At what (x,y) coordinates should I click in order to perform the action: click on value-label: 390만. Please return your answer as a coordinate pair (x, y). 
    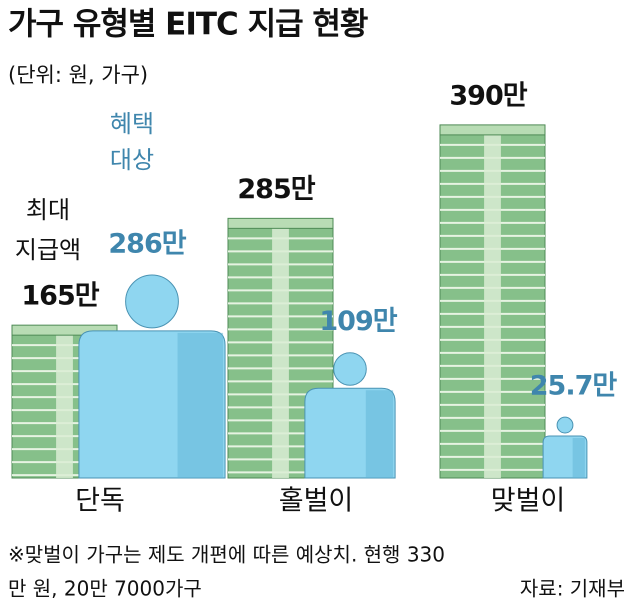
    Looking at the image, I should click on (488, 95).